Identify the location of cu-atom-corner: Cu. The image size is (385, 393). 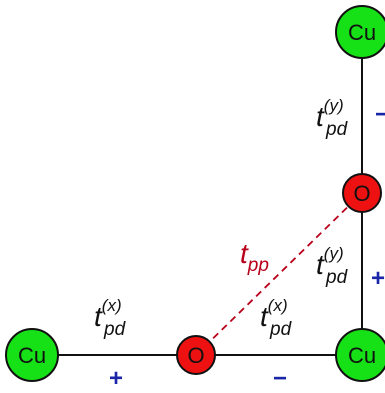
(360, 355).